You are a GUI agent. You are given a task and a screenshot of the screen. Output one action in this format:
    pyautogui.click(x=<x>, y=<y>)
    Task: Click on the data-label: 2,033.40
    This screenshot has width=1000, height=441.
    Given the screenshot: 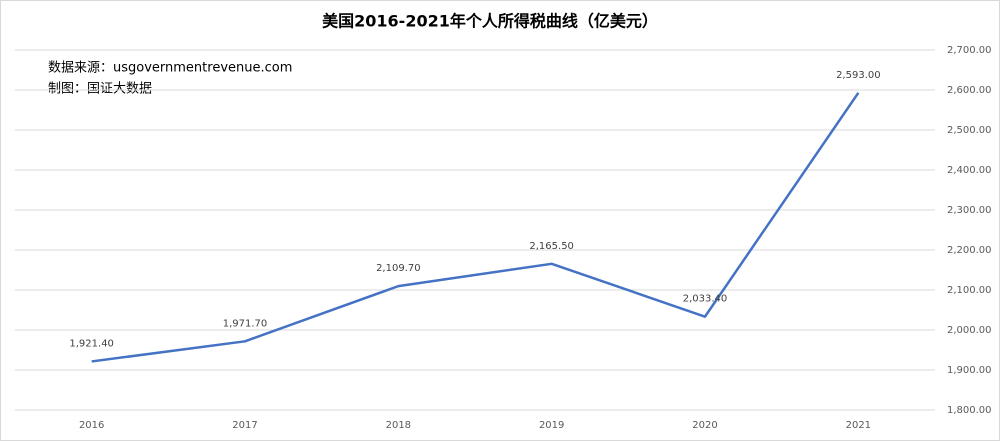 What is the action you would take?
    pyautogui.click(x=705, y=299)
    